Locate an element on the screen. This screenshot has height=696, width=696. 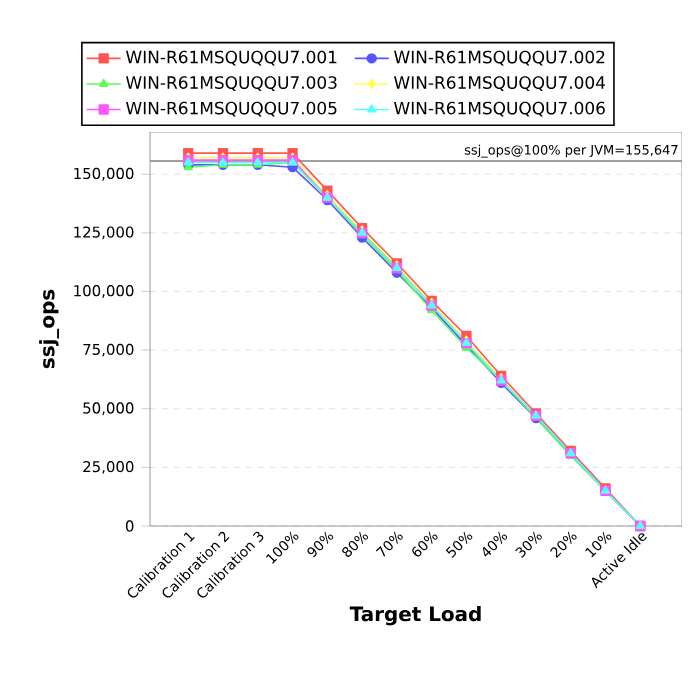
legend-label: WIN-R61MSQUQQU7.001 is located at coordinates (231, 58).